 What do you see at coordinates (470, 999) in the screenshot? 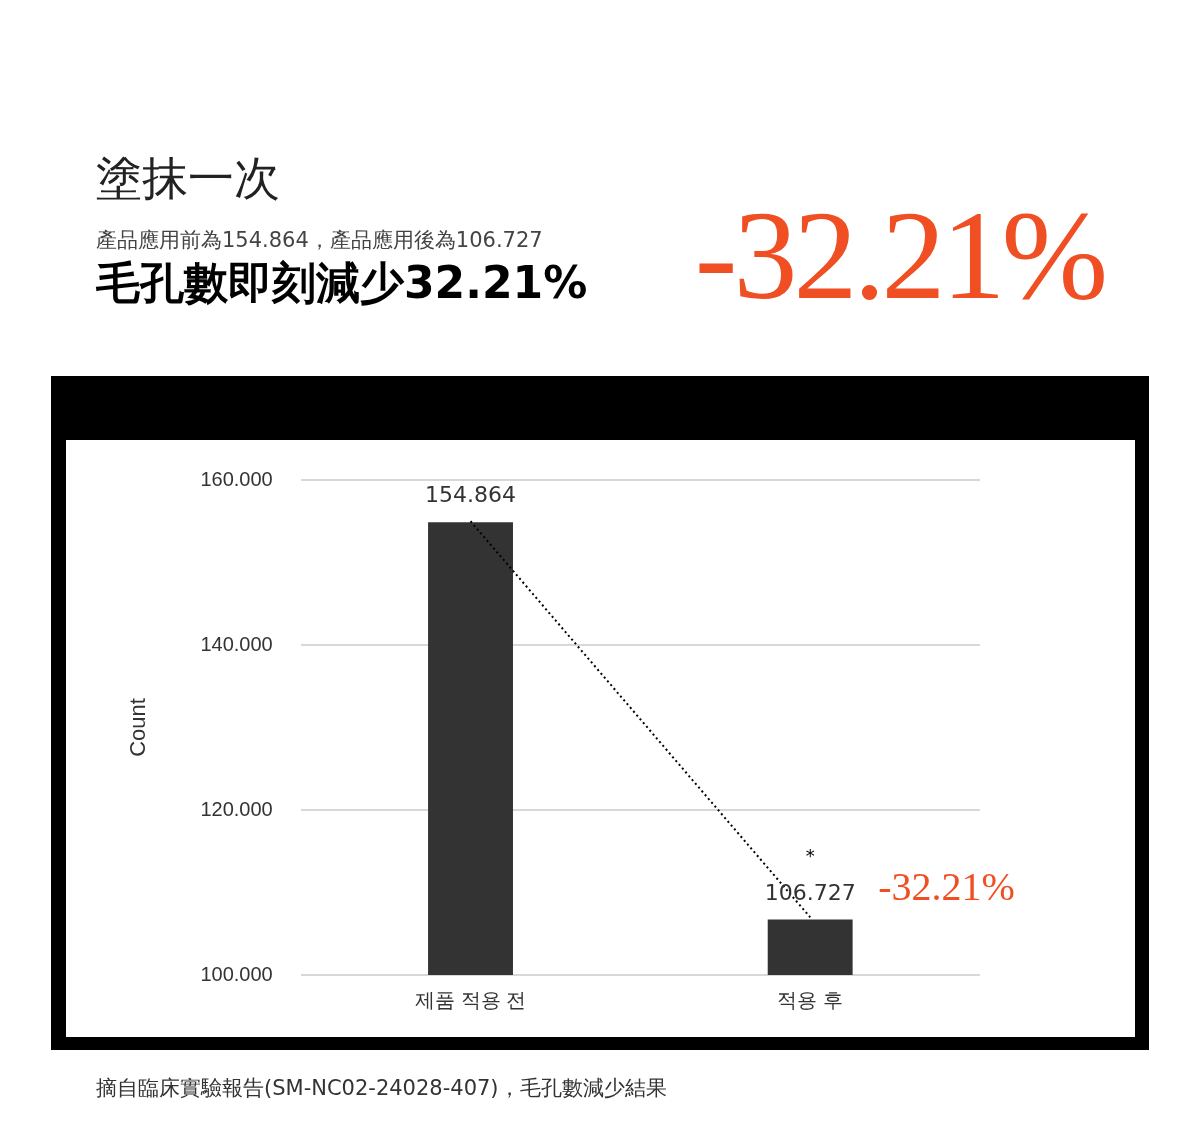
I see `x-tick-label: 제품 적용 전` at bounding box center [470, 999].